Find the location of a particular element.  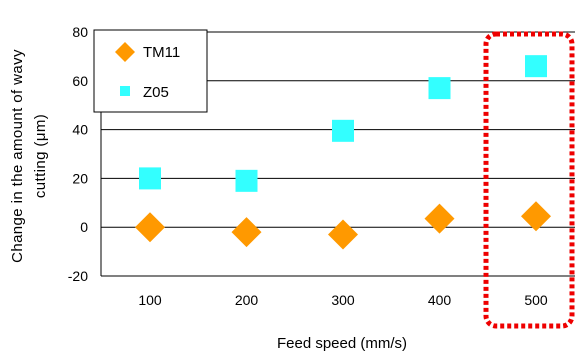

legend-marker-tm11 is located at coordinates (125, 52).